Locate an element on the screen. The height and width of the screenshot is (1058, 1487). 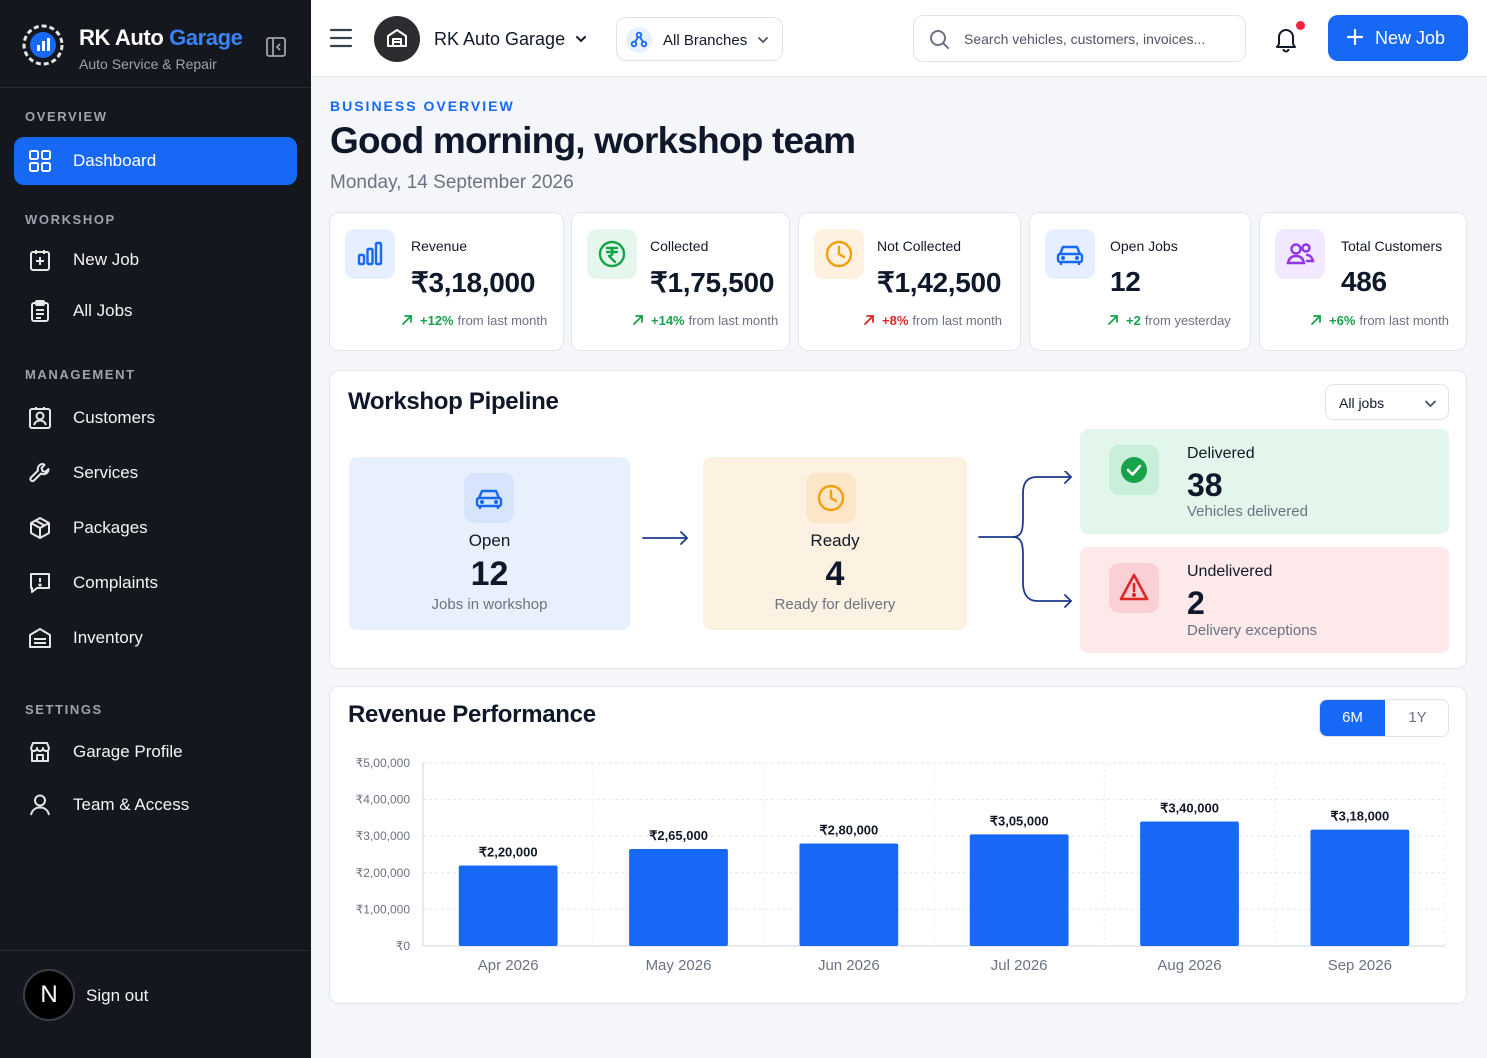
pipeline-filter-select: All jobs is located at coordinates (1387, 402).